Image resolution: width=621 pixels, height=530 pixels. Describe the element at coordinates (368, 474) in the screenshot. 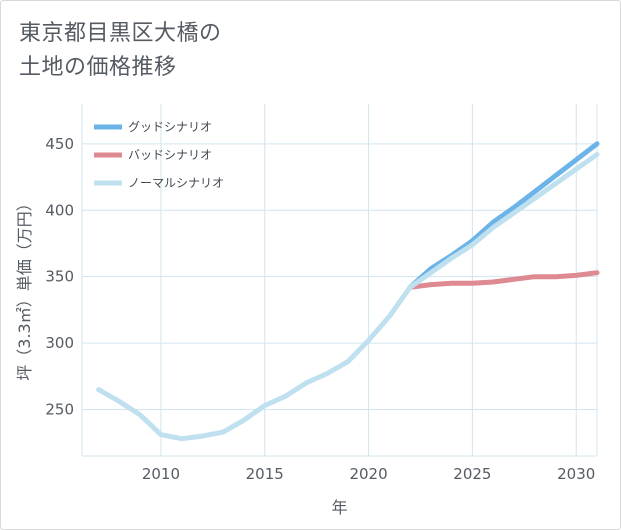

I see `x-tick-label: 2020` at that location.